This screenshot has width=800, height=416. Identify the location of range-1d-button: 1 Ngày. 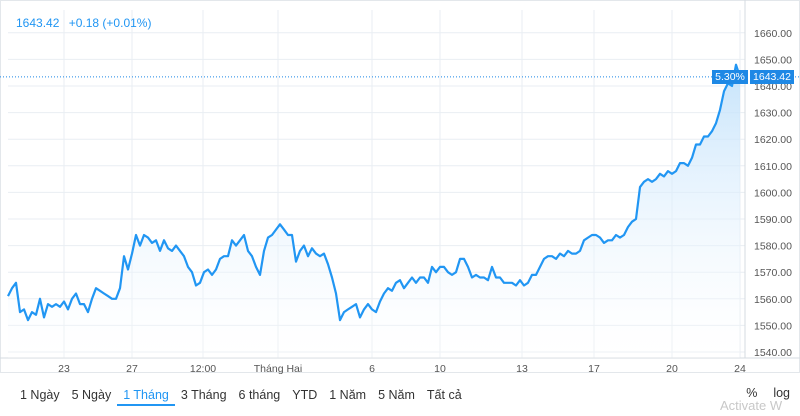
(40, 395).